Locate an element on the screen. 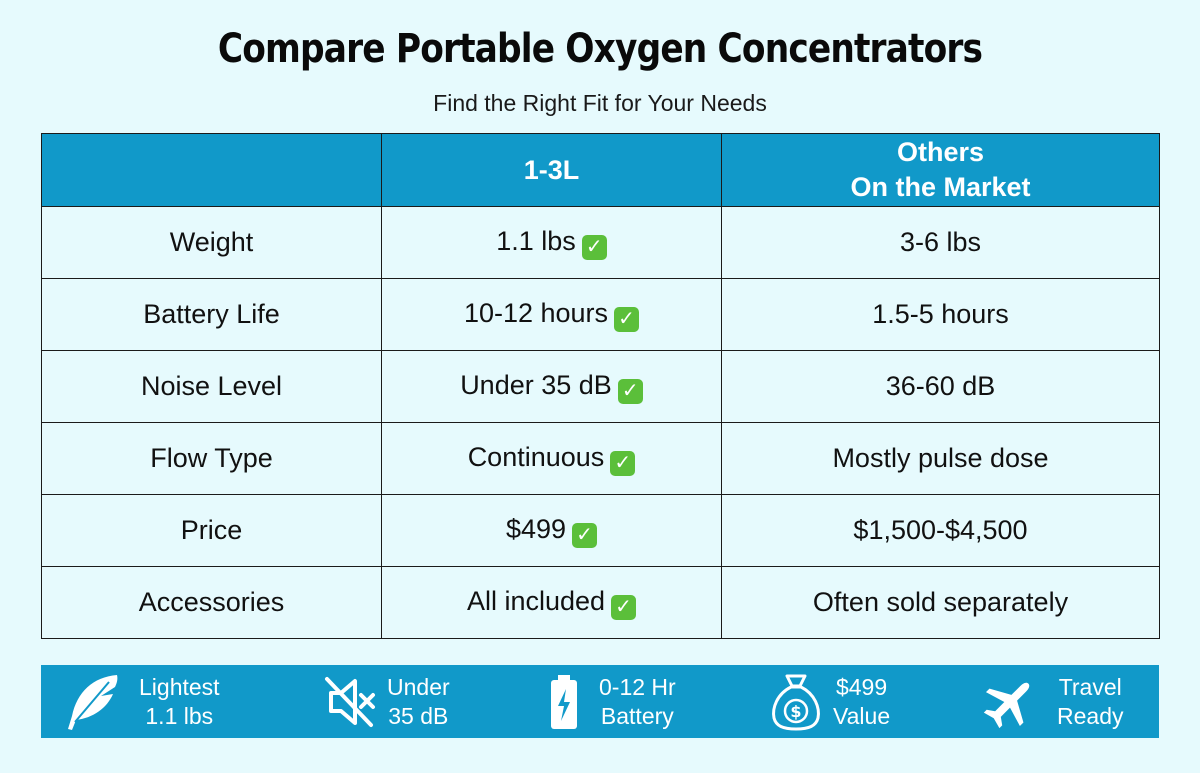 Image resolution: width=1200 pixels, height=773 pixels. feature-lightest: Lightest 1.1 lbs is located at coordinates (141, 701).